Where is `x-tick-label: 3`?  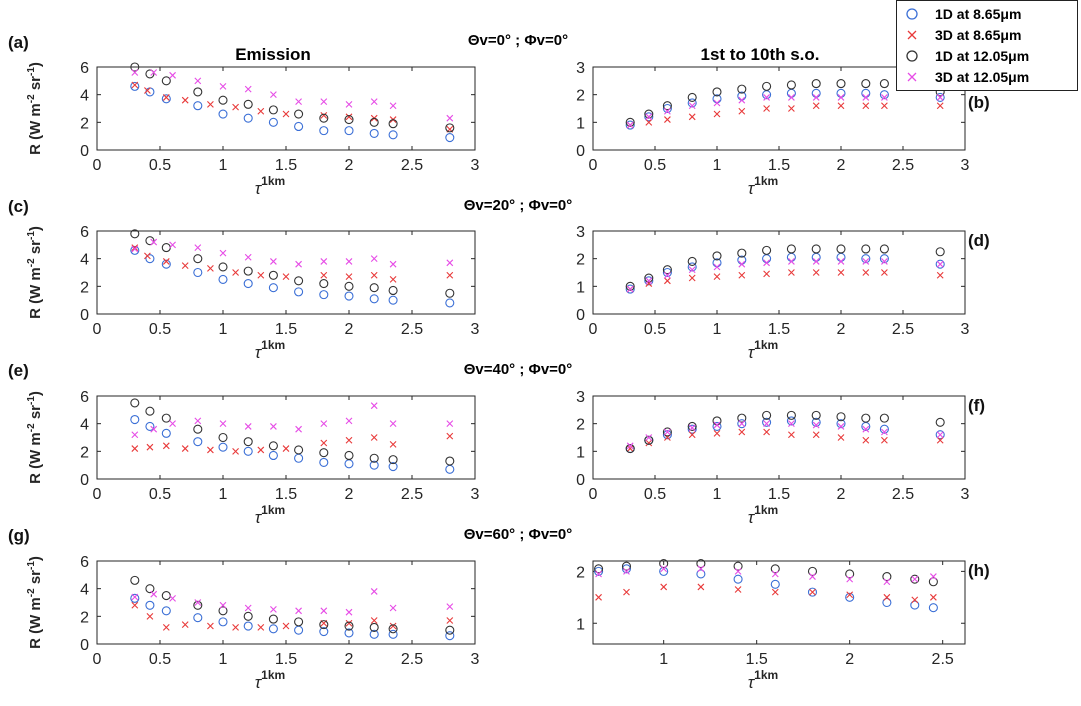
x-tick-label: 3 is located at coordinates (965, 329).